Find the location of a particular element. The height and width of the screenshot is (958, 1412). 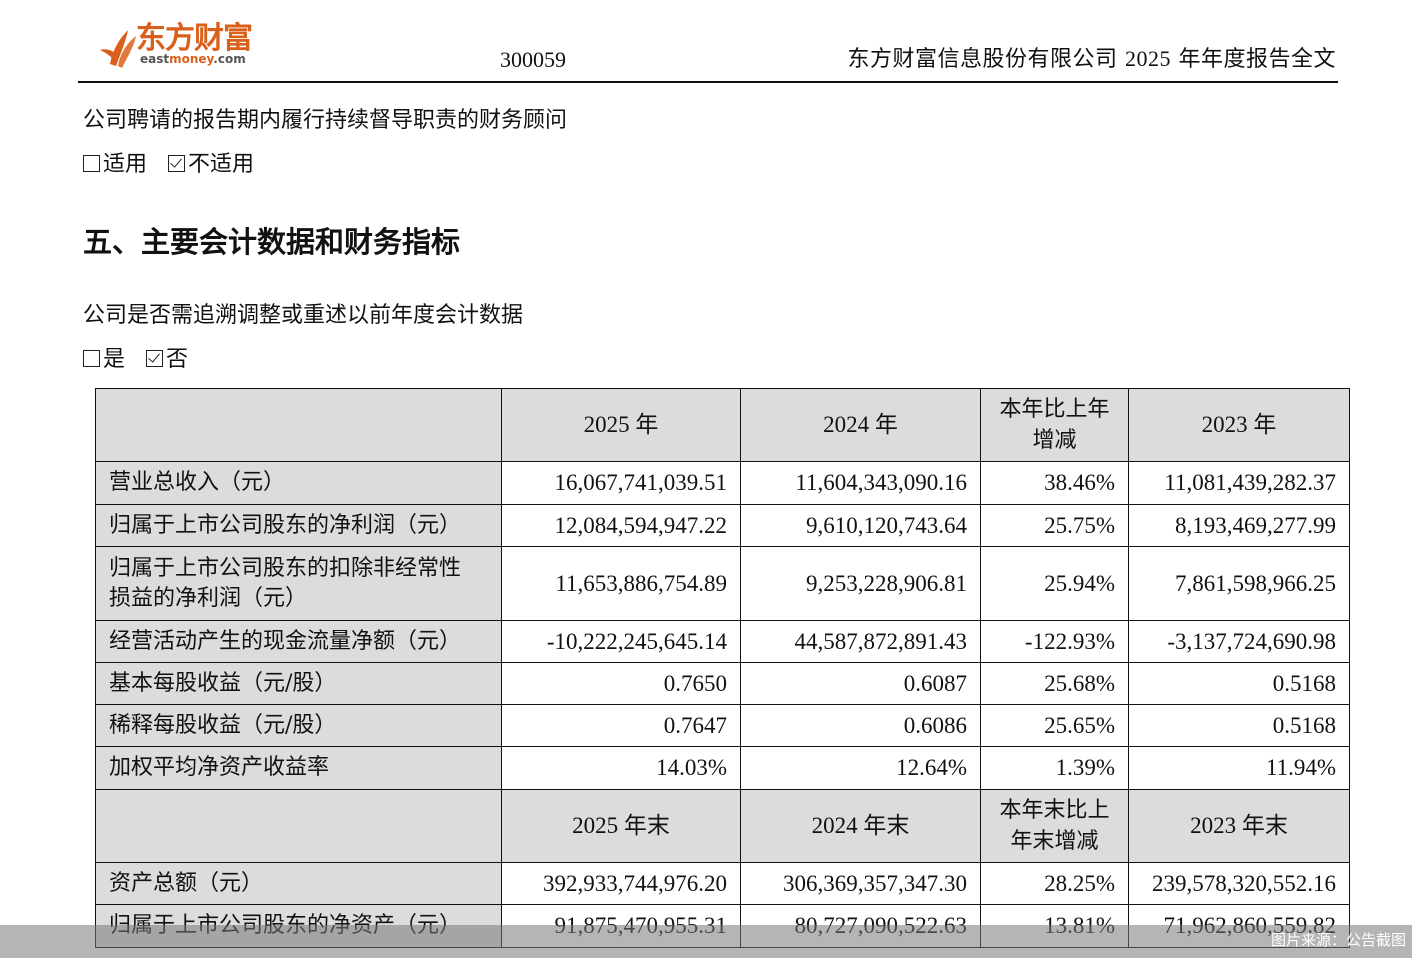

header-text-line1: 本年比上年 is located at coordinates (1054, 409).